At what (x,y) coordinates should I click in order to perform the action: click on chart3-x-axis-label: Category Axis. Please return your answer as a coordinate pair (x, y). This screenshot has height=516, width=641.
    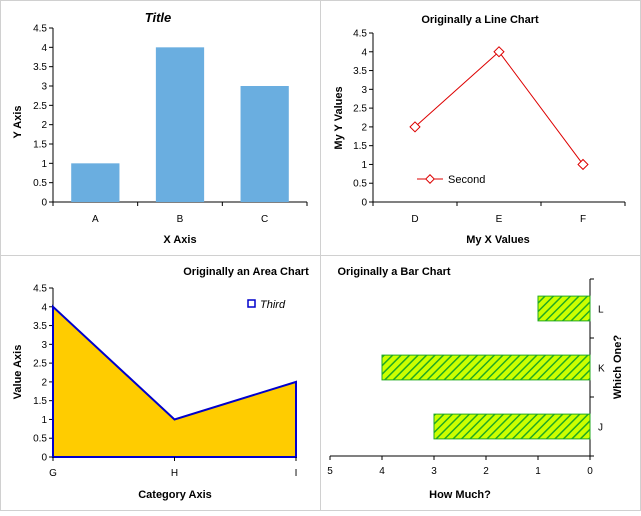
    Looking at the image, I should click on (175, 495).